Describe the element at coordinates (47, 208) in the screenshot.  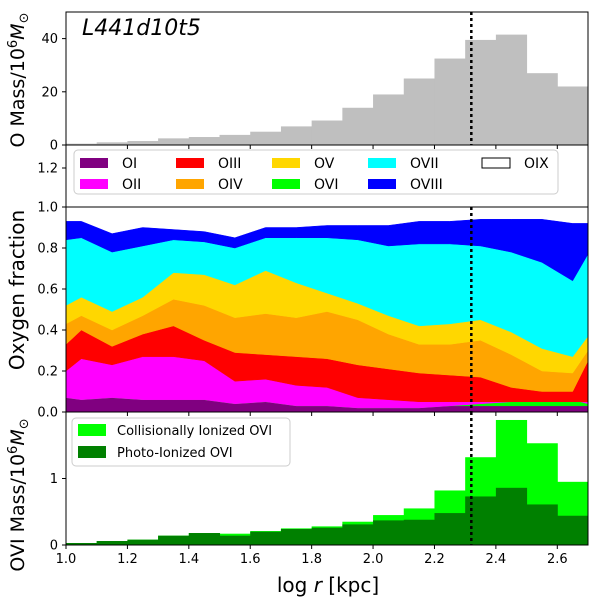
I see `legend-ytick-label: 1.0` at that location.